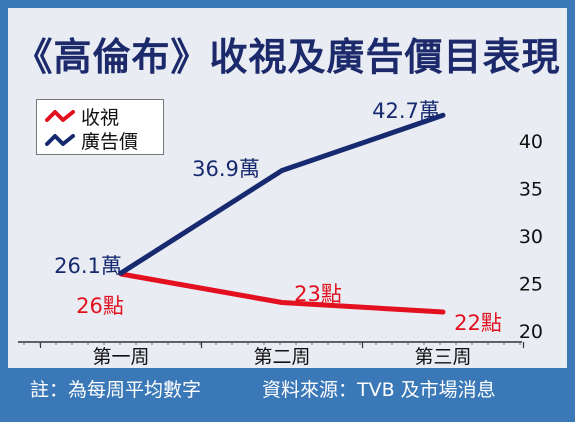 This screenshot has width=575, height=422. What do you see at coordinates (531, 142) in the screenshot?
I see `y-tick-label: 40` at bounding box center [531, 142].